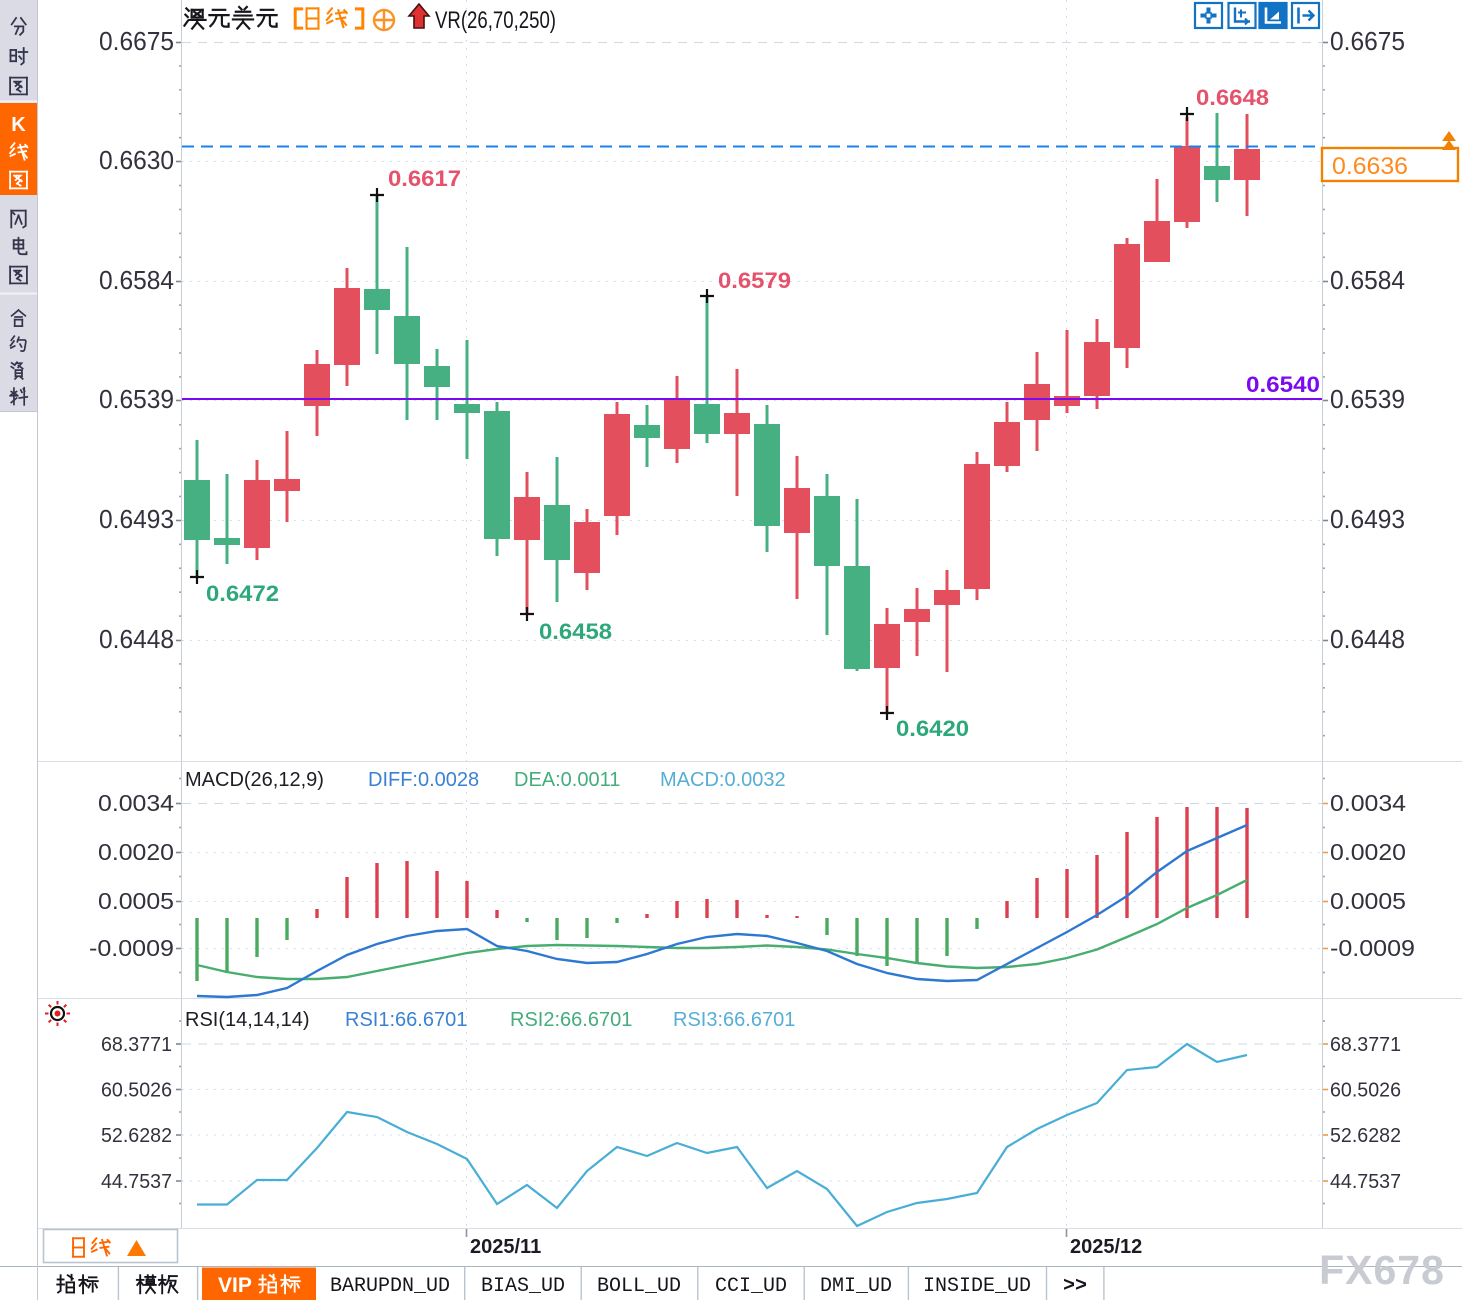  I want to click on svg-text: BIAS_UD, so click(523, 1286).